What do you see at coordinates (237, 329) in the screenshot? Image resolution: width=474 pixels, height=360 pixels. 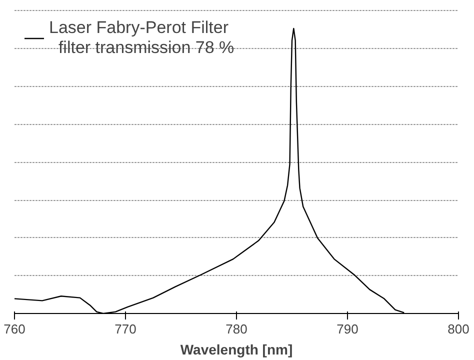 I see `x-tick-label: 780` at bounding box center [237, 329].